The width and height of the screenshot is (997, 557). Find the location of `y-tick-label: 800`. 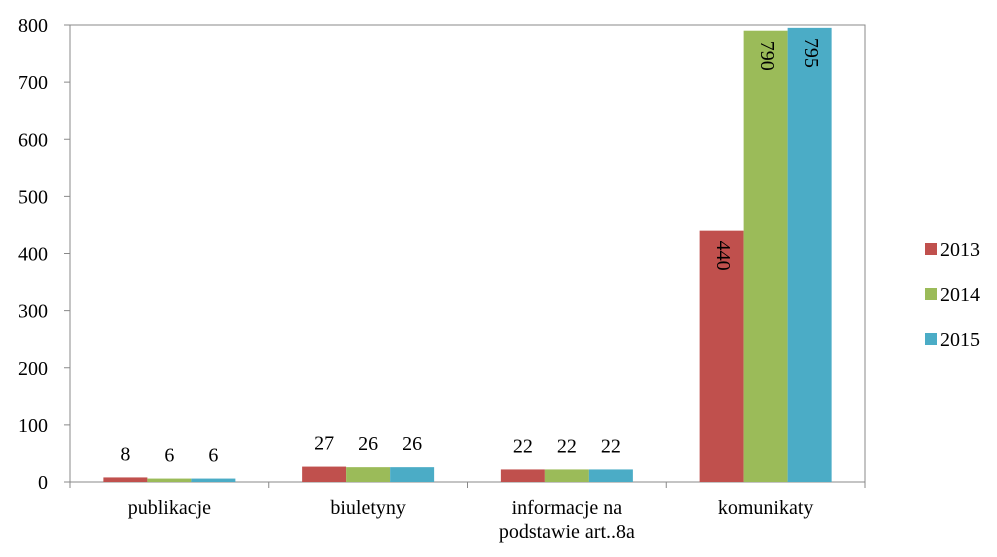

y-tick-label: 800 is located at coordinates (33, 26).